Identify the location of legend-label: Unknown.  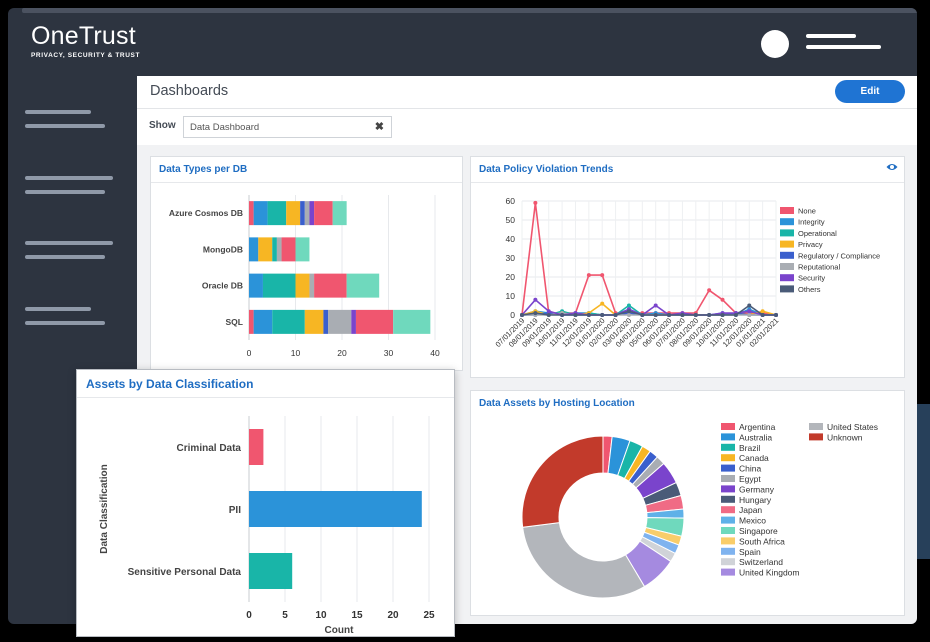
(845, 437).